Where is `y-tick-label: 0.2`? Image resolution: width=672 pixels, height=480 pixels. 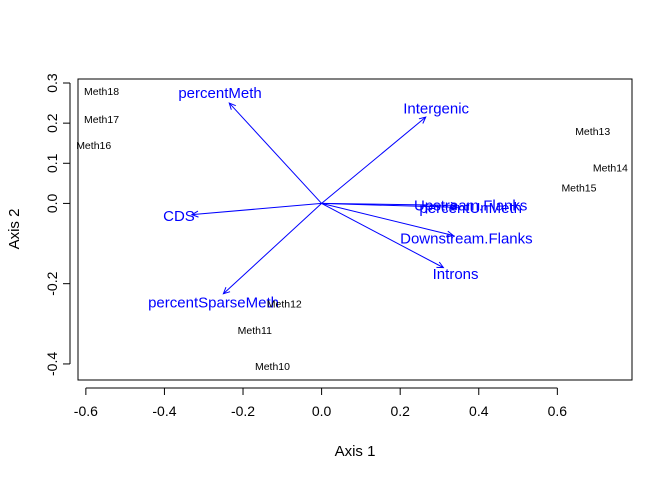 y-tick-label: 0.2 is located at coordinates (52, 123).